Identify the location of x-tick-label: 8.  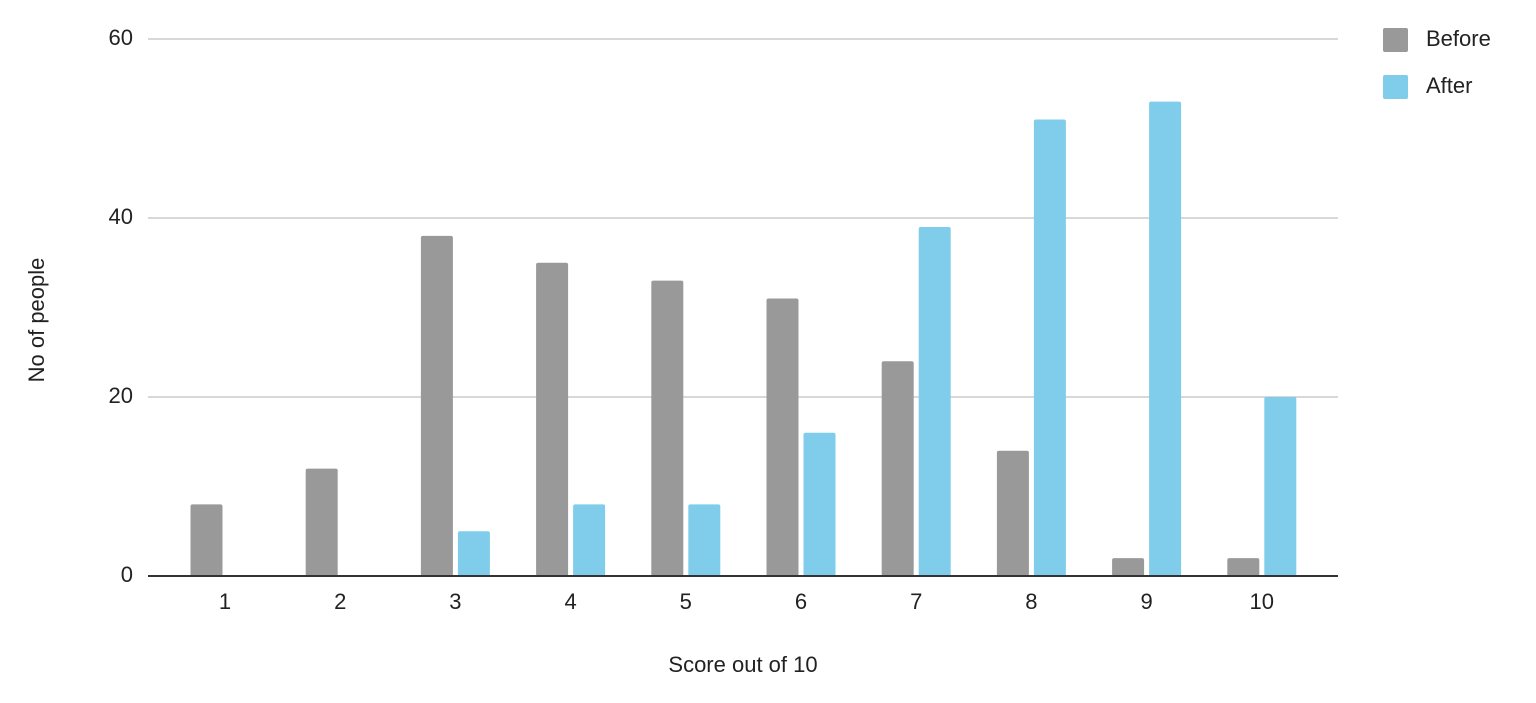
(1031, 601).